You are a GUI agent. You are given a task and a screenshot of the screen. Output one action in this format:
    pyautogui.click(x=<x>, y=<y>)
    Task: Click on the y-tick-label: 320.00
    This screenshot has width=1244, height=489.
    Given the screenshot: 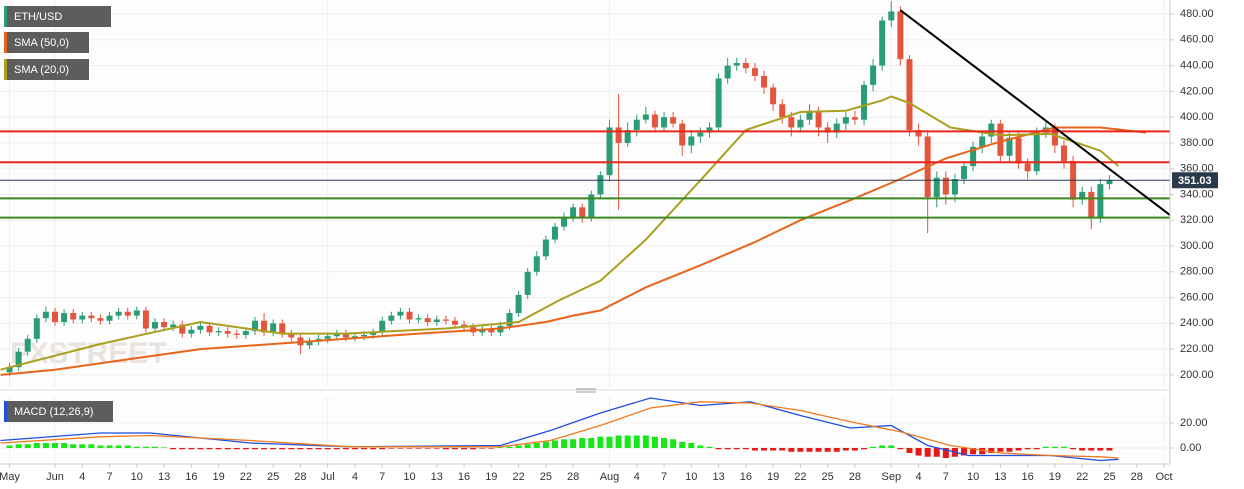 What is the action you would take?
    pyautogui.click(x=1197, y=220)
    